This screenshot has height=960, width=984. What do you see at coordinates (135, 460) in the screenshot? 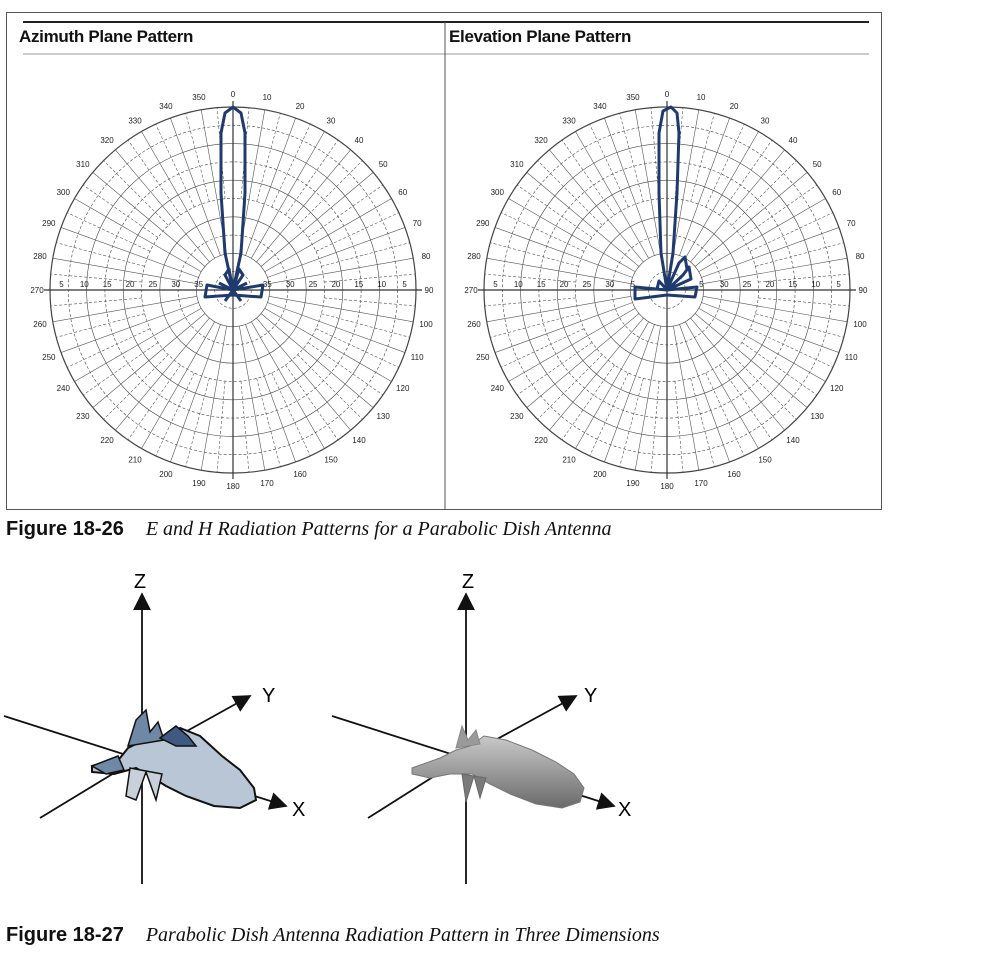
I see `left-angle-label: 210` at bounding box center [135, 460].